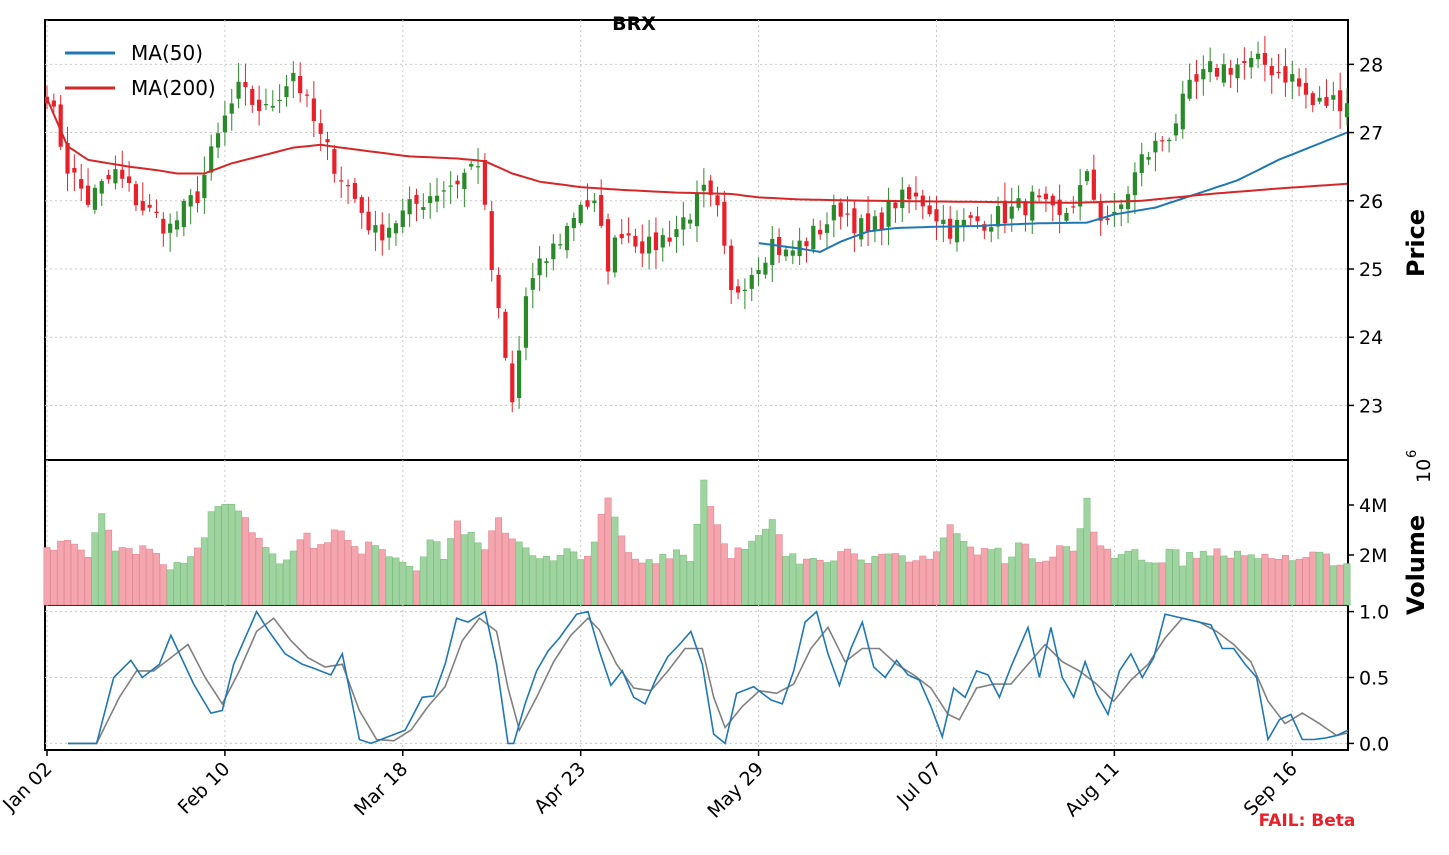 The width and height of the screenshot is (1449, 855). Describe the element at coordinates (1373, 506) in the screenshot. I see `volume-tick-label: 4M` at that location.